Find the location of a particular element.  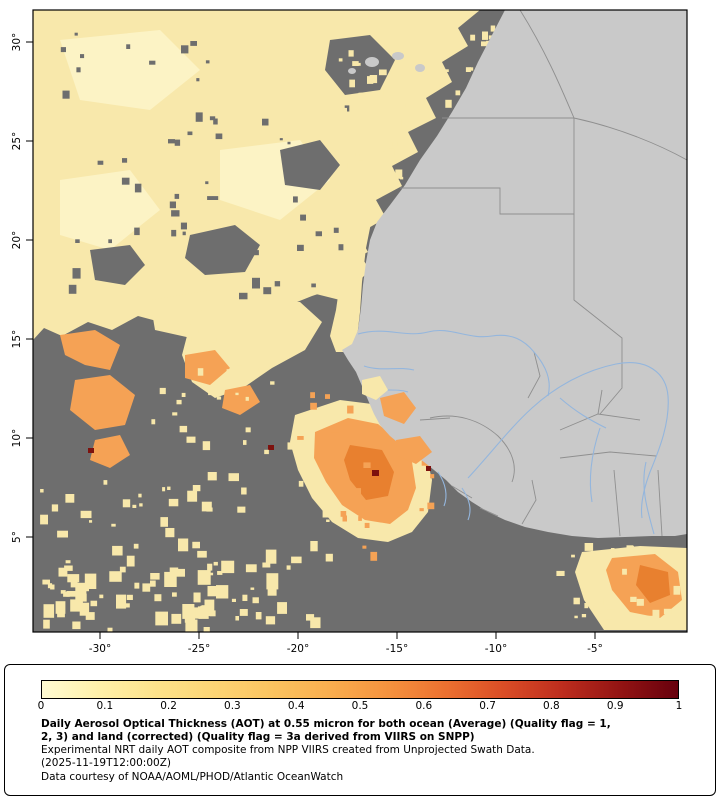

lon-tick-label: -15° is located at coordinates (397, 649).